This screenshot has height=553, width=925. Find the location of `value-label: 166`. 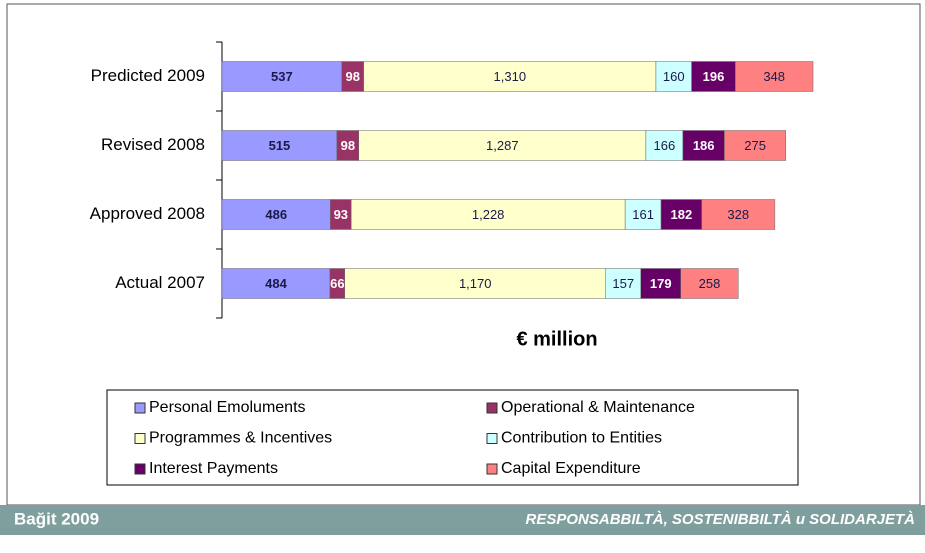

value-label: 166 is located at coordinates (665, 145).